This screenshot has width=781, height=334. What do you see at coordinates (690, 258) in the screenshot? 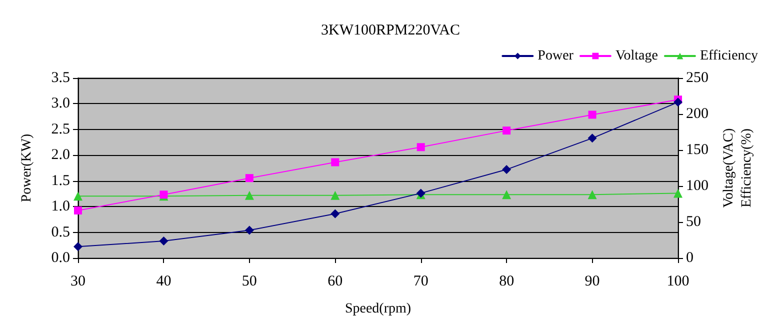
I see `y2-tick-label: 0` at bounding box center [690, 258].